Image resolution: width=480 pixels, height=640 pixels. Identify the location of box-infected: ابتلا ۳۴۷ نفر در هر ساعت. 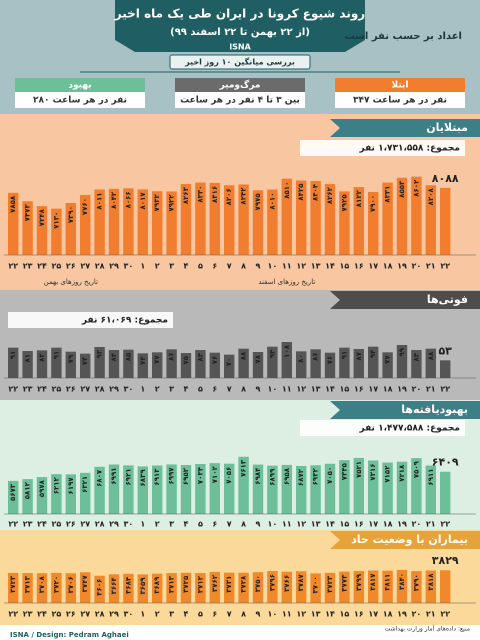
(400, 93).